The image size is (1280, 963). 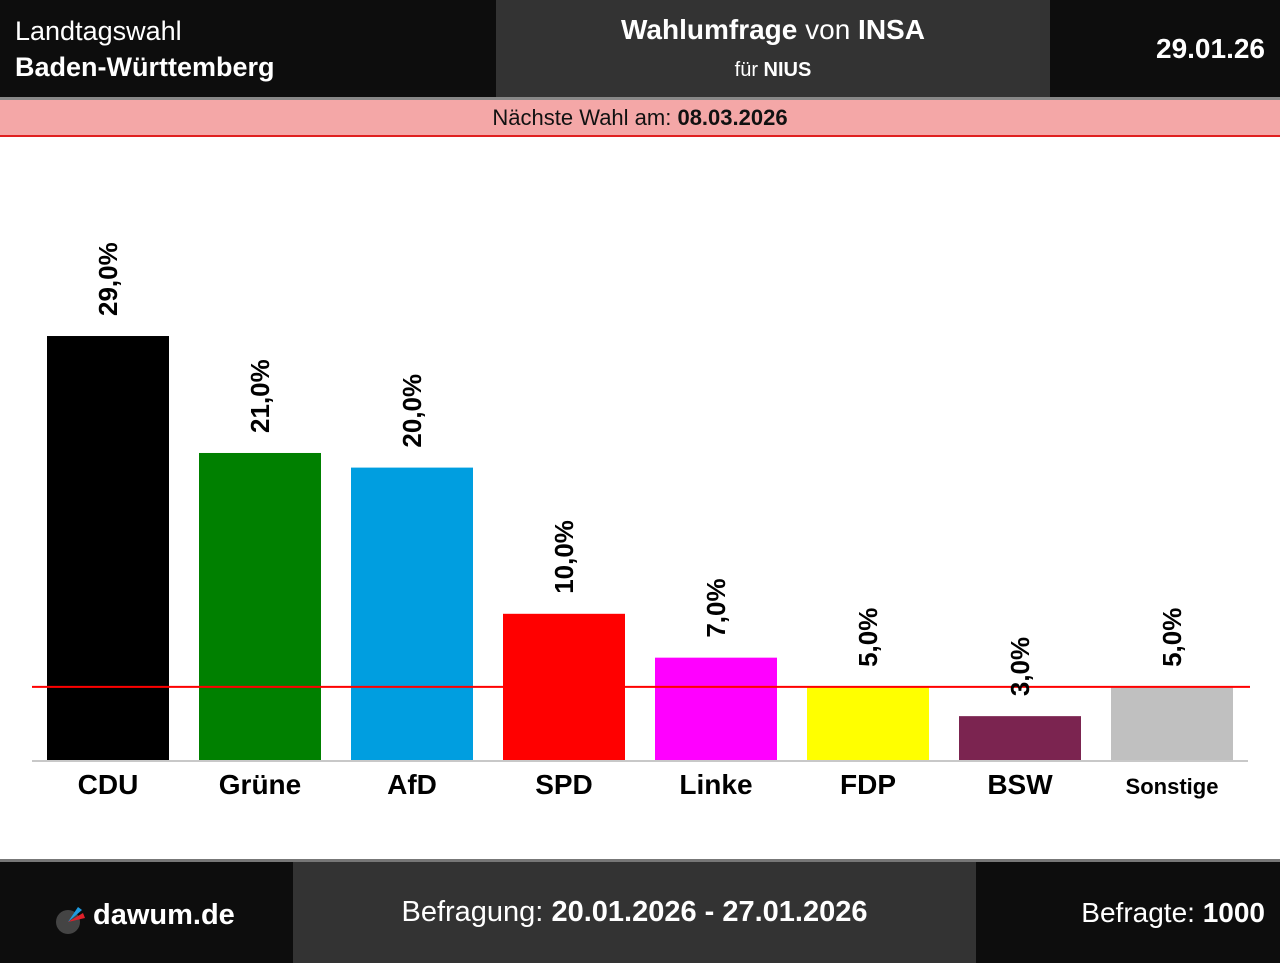 What do you see at coordinates (585, 117) in the screenshot?
I see `next-election-label: Nächste Wahl am:` at bounding box center [585, 117].